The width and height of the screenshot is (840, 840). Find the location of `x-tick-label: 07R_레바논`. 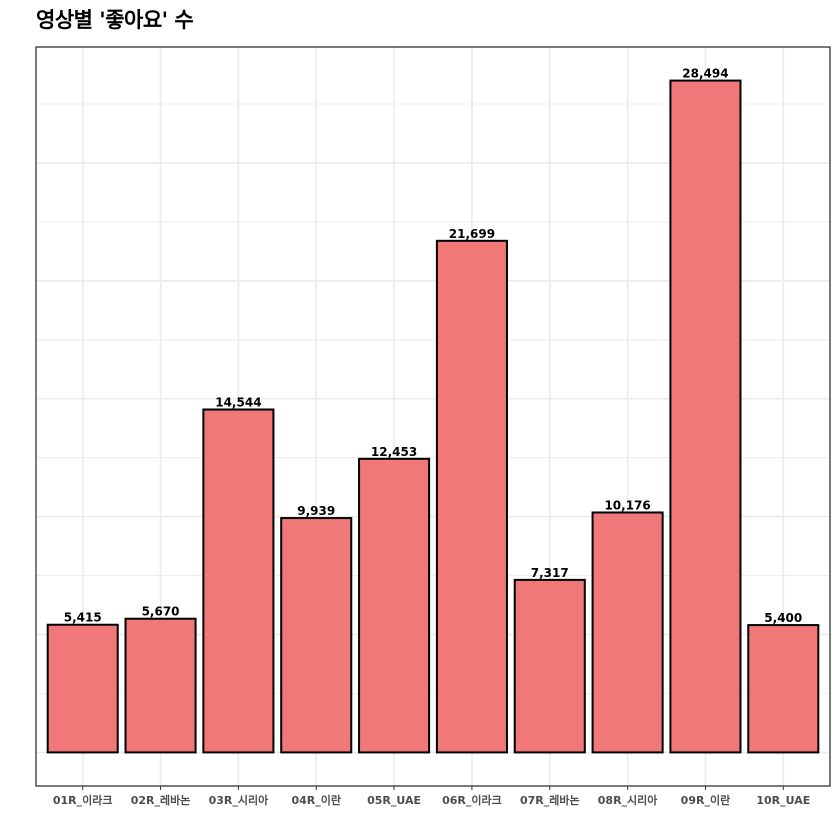

x-tick-label: 07R_레바논 is located at coordinates (550, 800).